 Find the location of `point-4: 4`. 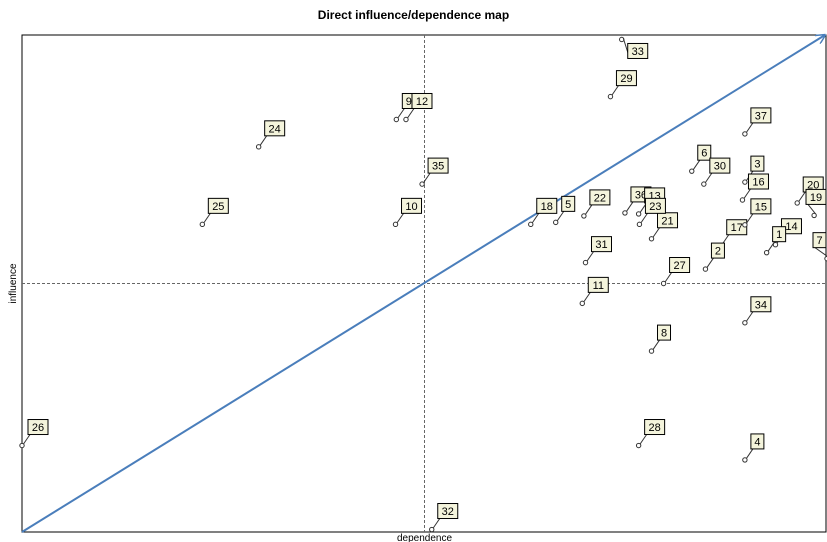

point-4: 4 is located at coordinates (753, 448).